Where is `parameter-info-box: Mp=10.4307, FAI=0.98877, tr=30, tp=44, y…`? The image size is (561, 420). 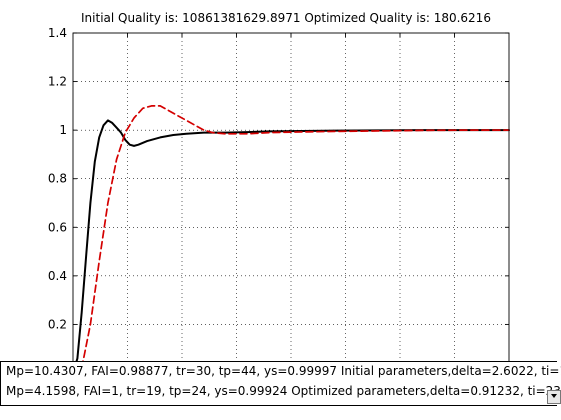
parameter-info-box: Mp=10.4307, FAI=0.98877, tr=30, tp=44, y… is located at coordinates (280, 383).